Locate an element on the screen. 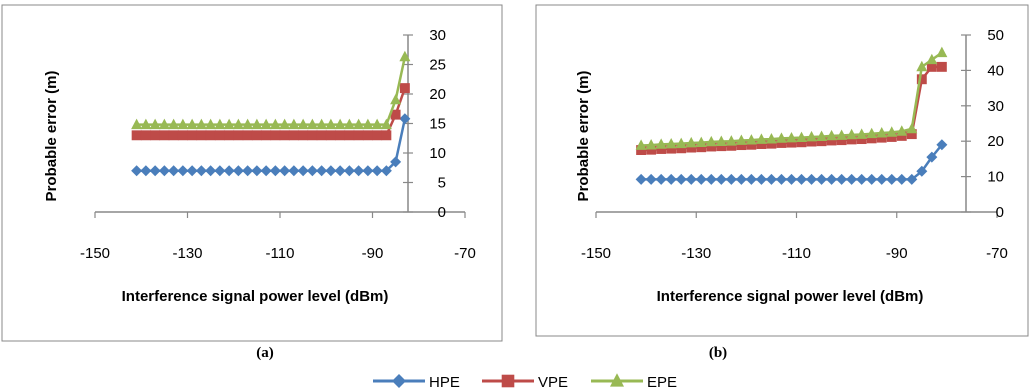 The width and height of the screenshot is (1031, 392). legend: HPE VPE EPE is located at coordinates (525, 382).